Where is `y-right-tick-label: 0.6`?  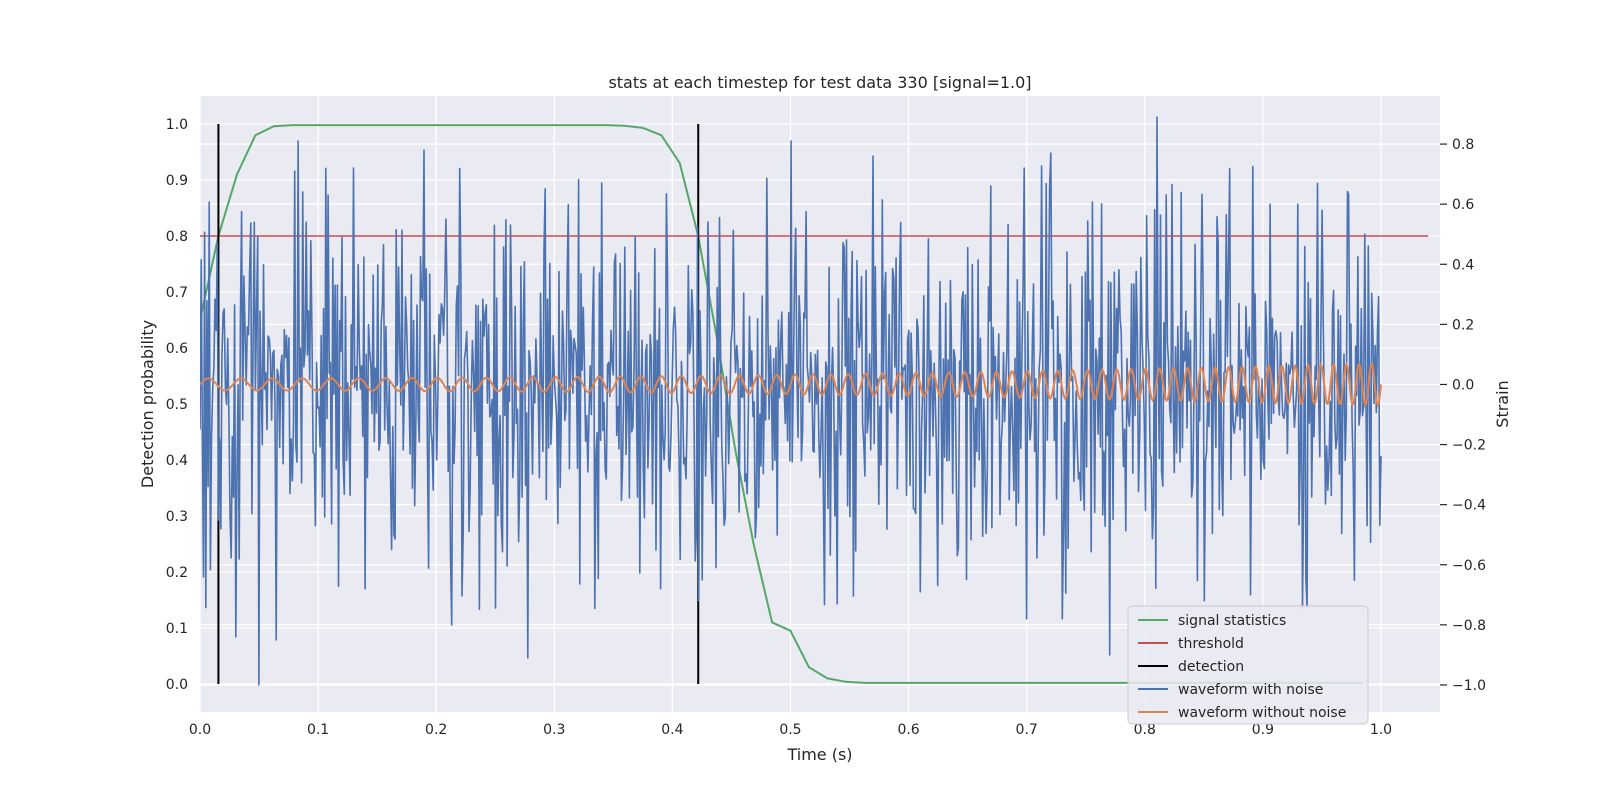 y-right-tick-label: 0.6 is located at coordinates (1463, 205).